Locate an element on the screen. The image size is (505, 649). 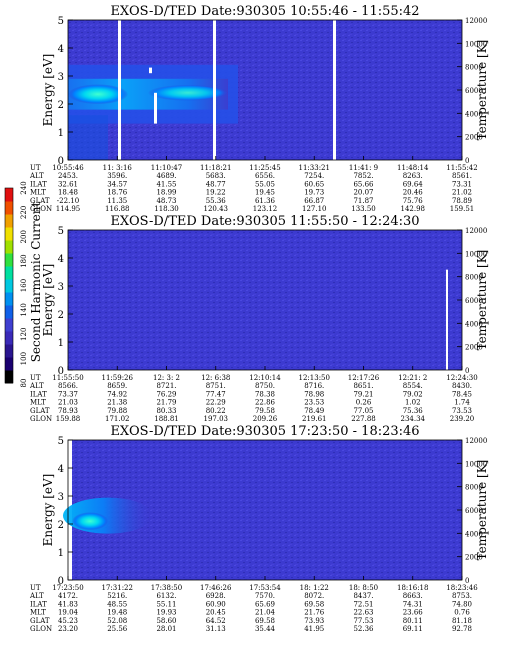
colorbar-tick-label: 220 is located at coordinates (24, 212).